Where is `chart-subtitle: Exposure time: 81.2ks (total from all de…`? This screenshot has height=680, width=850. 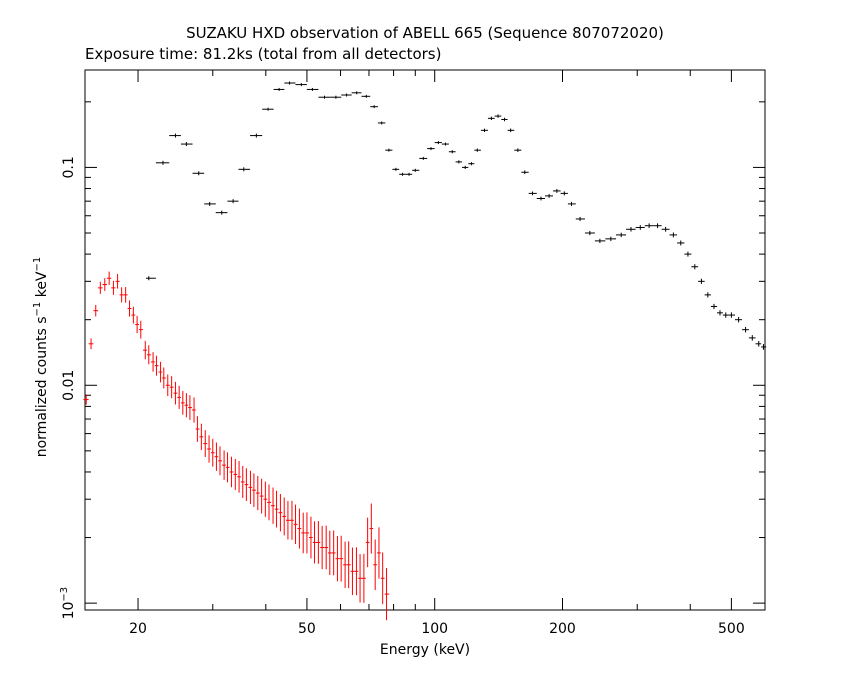 chart-subtitle: Exposure time: 81.2ks (total from all de… is located at coordinates (263, 54).